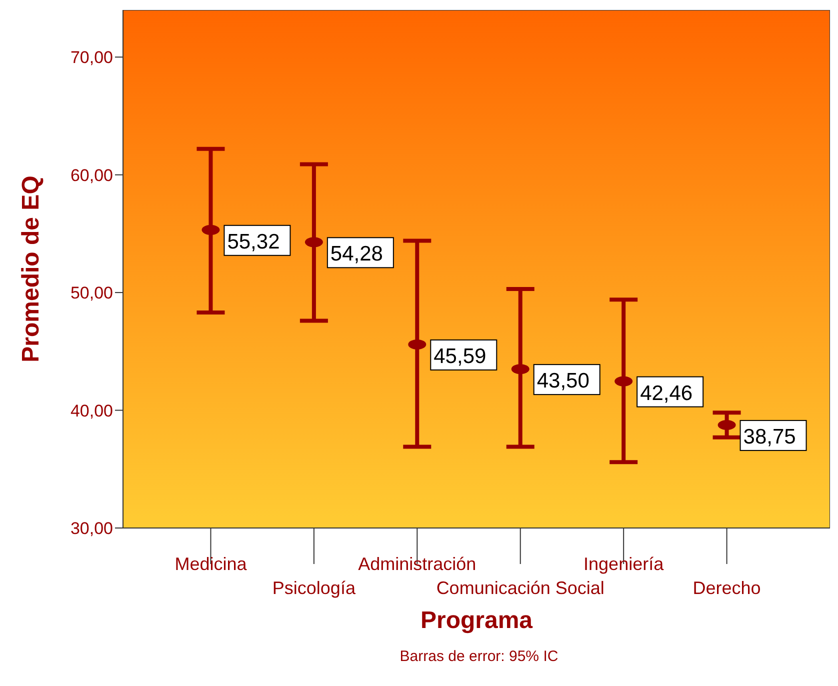  I want to click on y-tick-label: 60,00, so click(91, 175).